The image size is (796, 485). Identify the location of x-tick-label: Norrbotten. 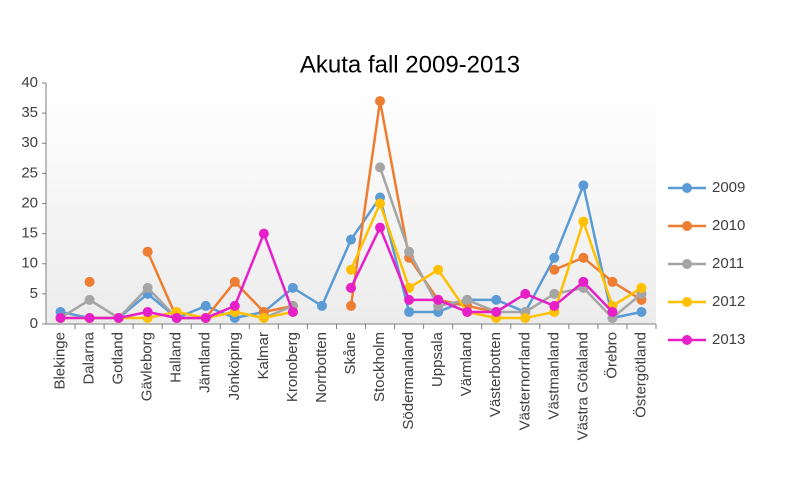
(321, 367).